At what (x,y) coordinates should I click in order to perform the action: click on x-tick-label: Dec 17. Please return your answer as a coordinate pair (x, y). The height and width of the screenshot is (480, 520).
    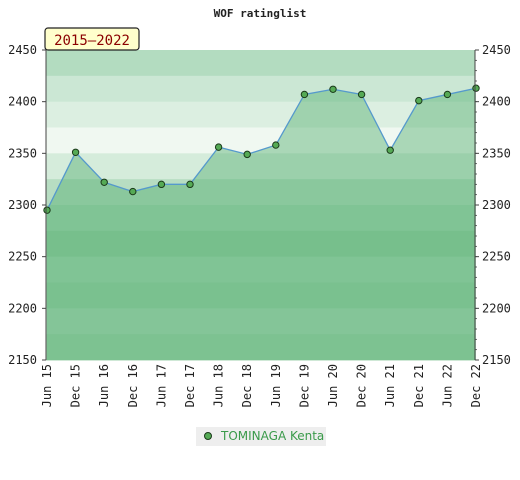
    Looking at the image, I should click on (190, 385).